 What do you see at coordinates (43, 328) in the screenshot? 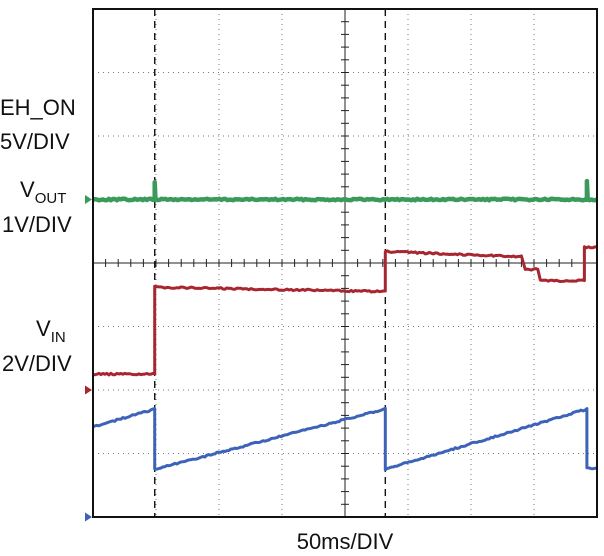
I see `vin-label-main: V` at bounding box center [43, 328].